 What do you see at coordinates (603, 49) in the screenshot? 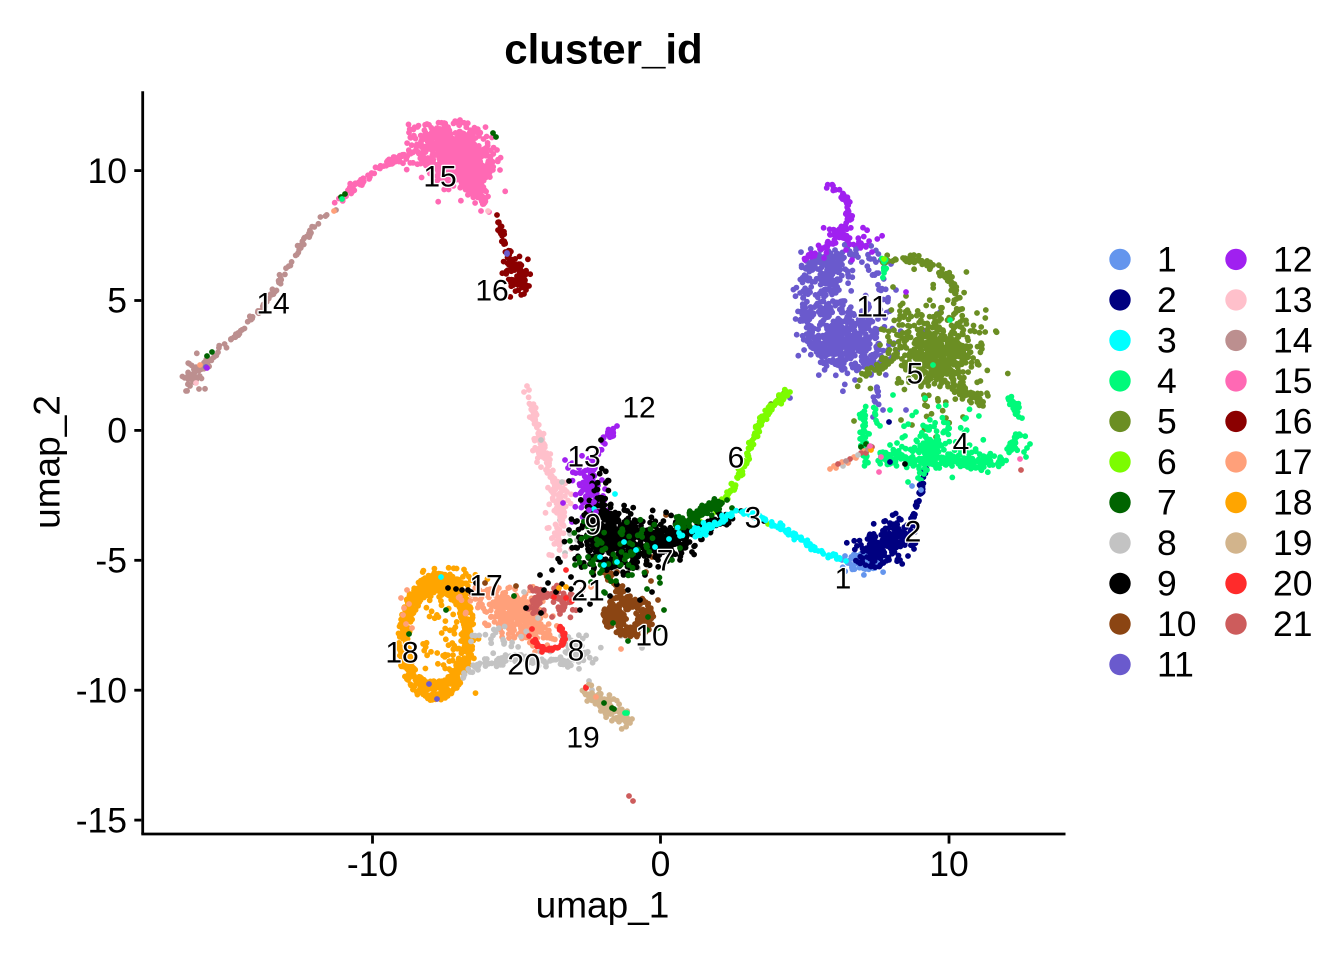
I see `svg-text: cluster_id` at bounding box center [603, 49].